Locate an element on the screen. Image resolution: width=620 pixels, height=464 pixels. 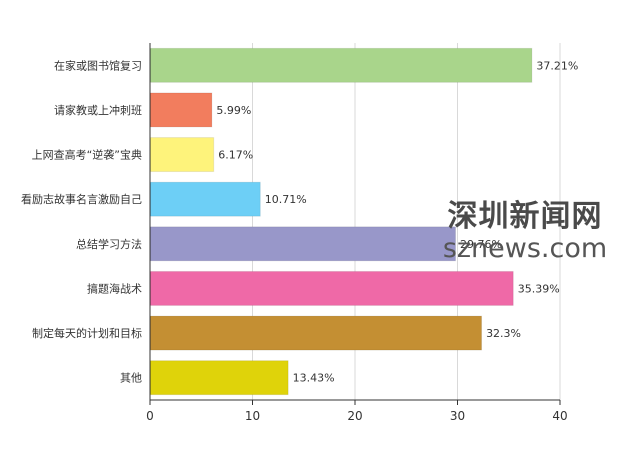
x-tick-label: 20 is located at coordinates (354, 416).